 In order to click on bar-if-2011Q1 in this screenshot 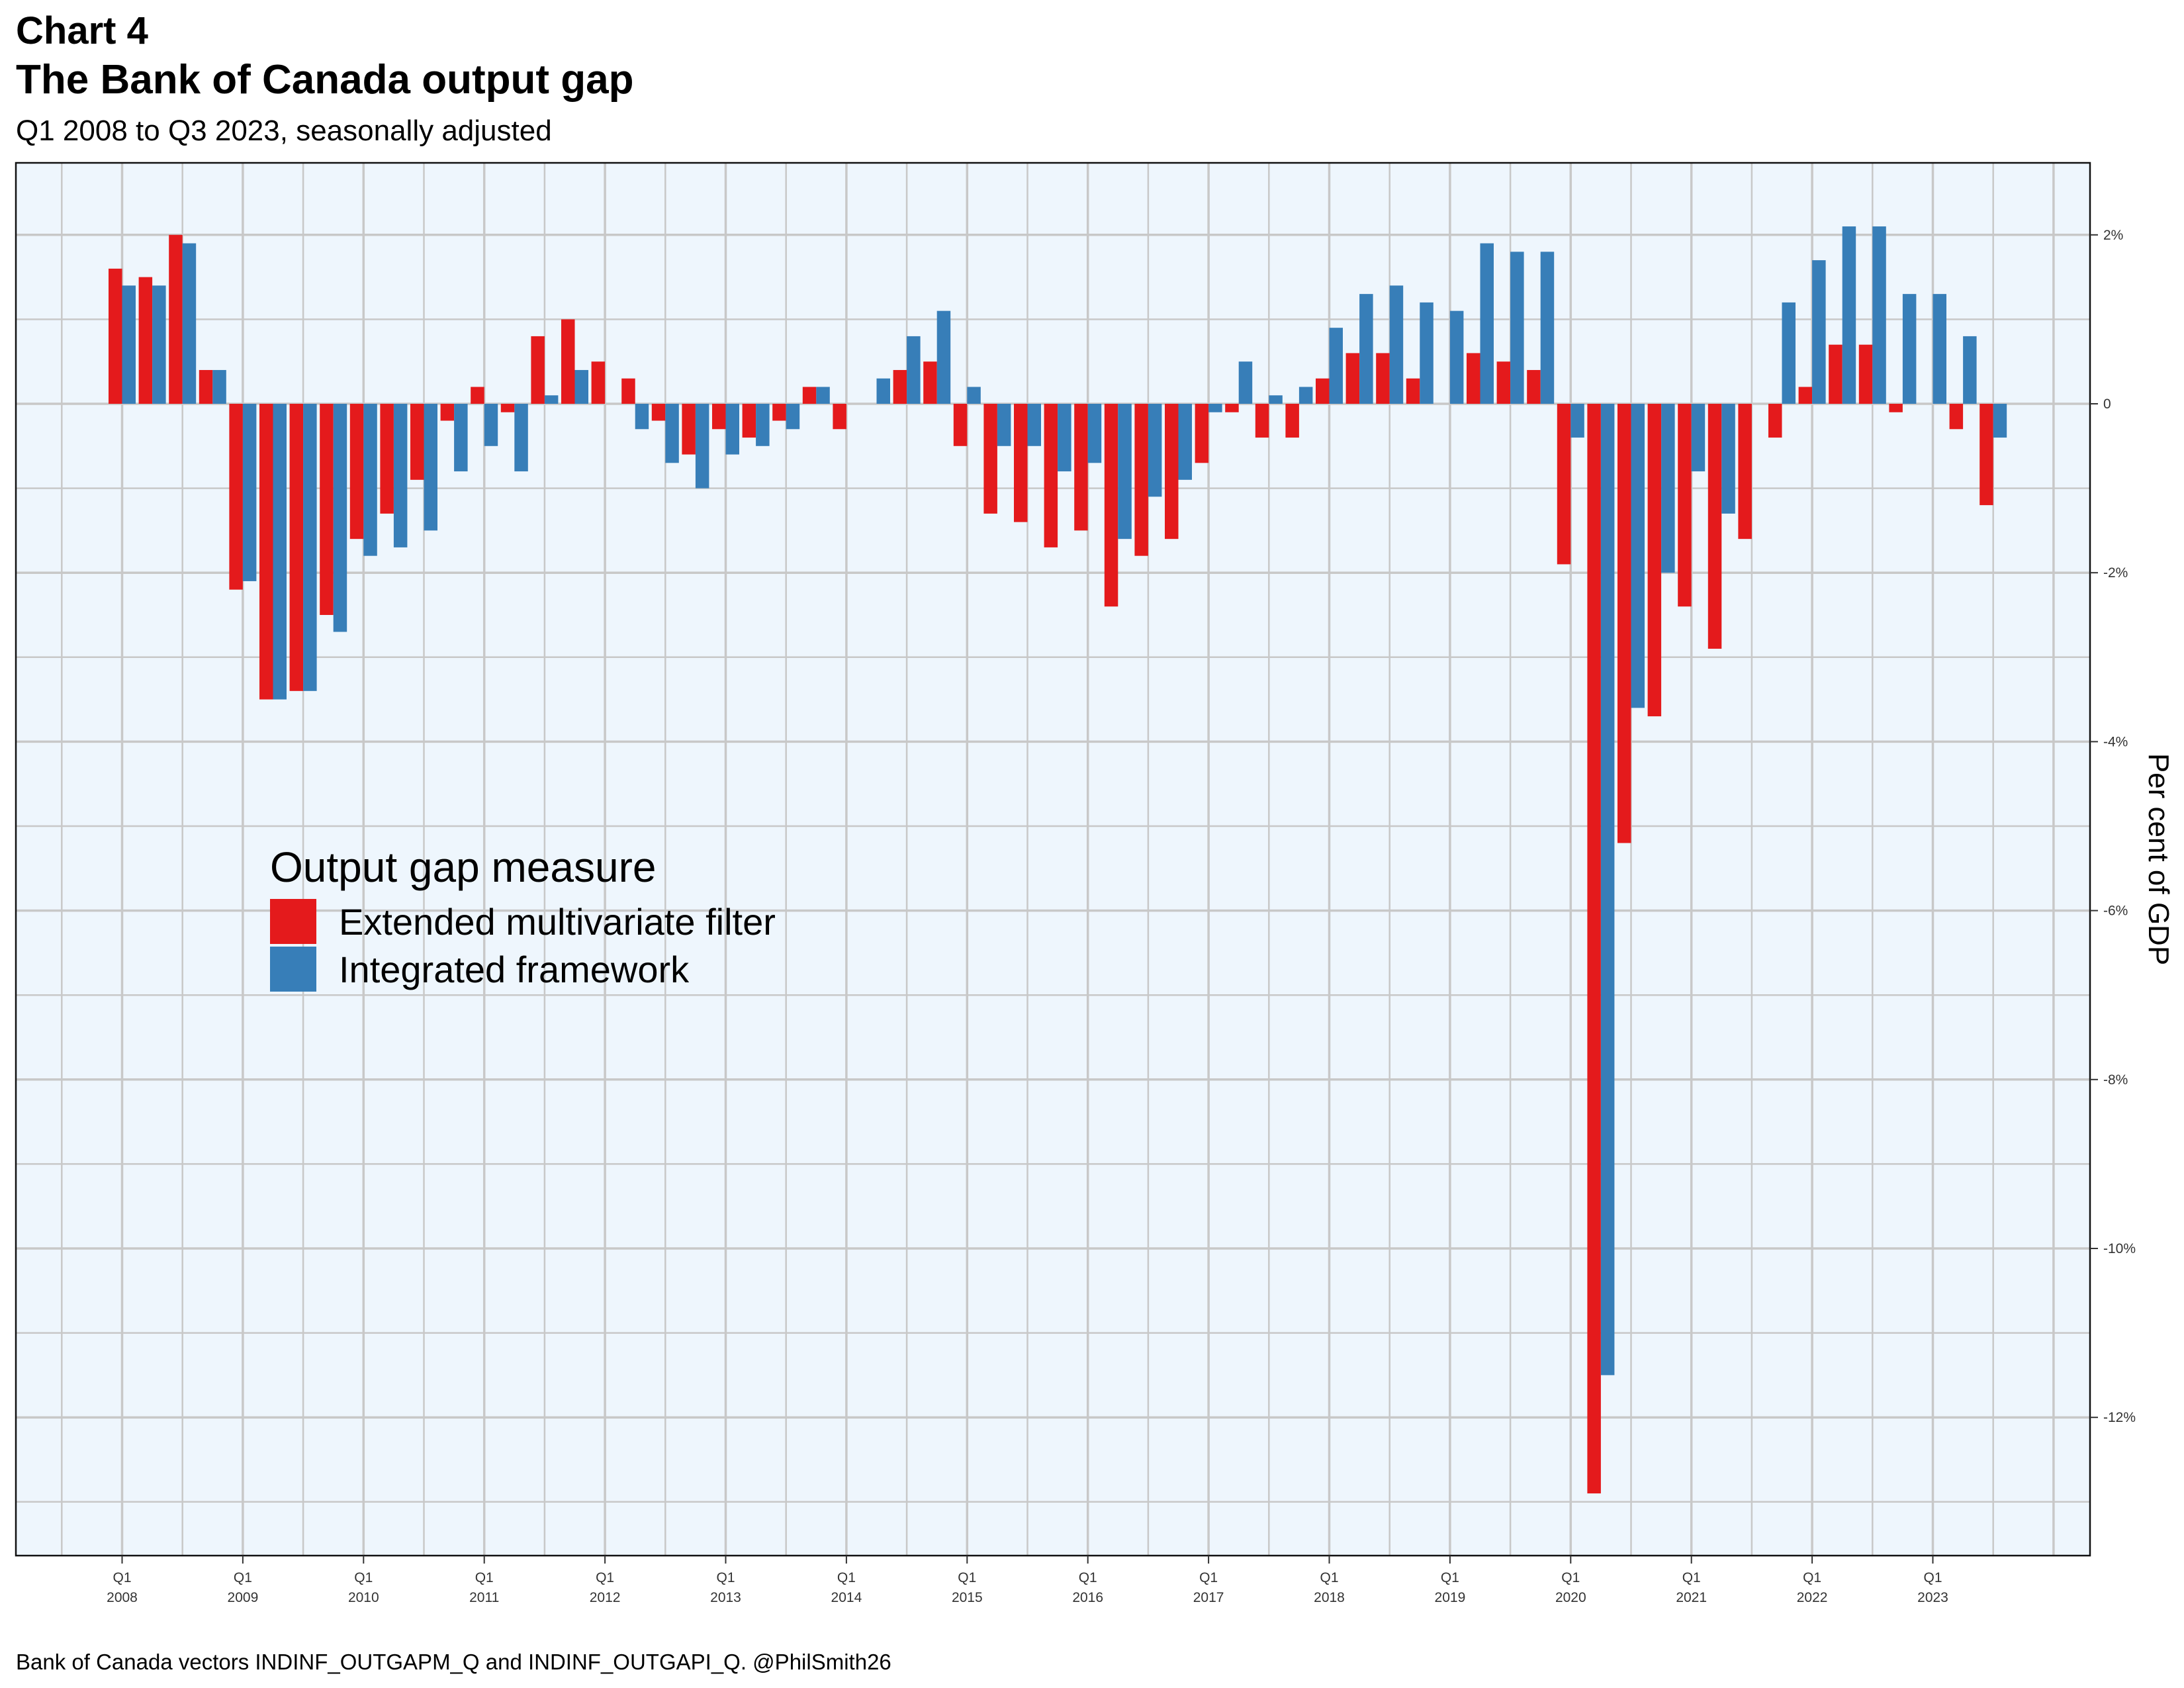, I will do `click(491, 425)`.